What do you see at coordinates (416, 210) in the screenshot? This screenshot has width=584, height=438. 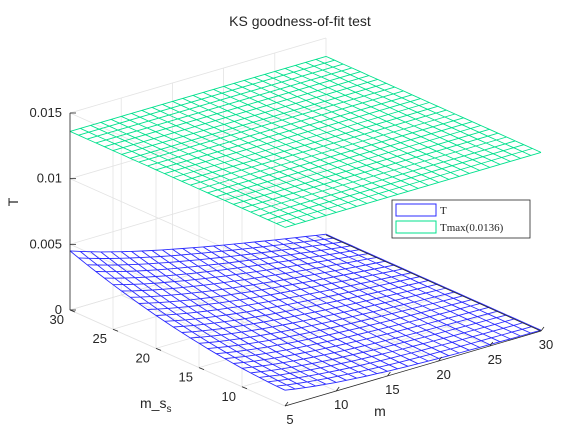 I see `legend-swatch-t` at bounding box center [416, 210].